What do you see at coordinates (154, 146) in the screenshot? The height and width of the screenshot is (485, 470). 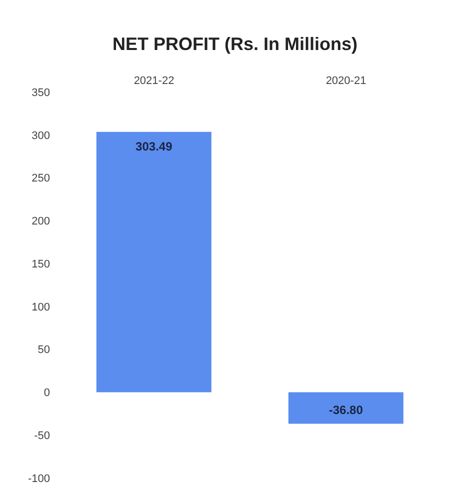 I see `data-label: 303.49` at bounding box center [154, 146].